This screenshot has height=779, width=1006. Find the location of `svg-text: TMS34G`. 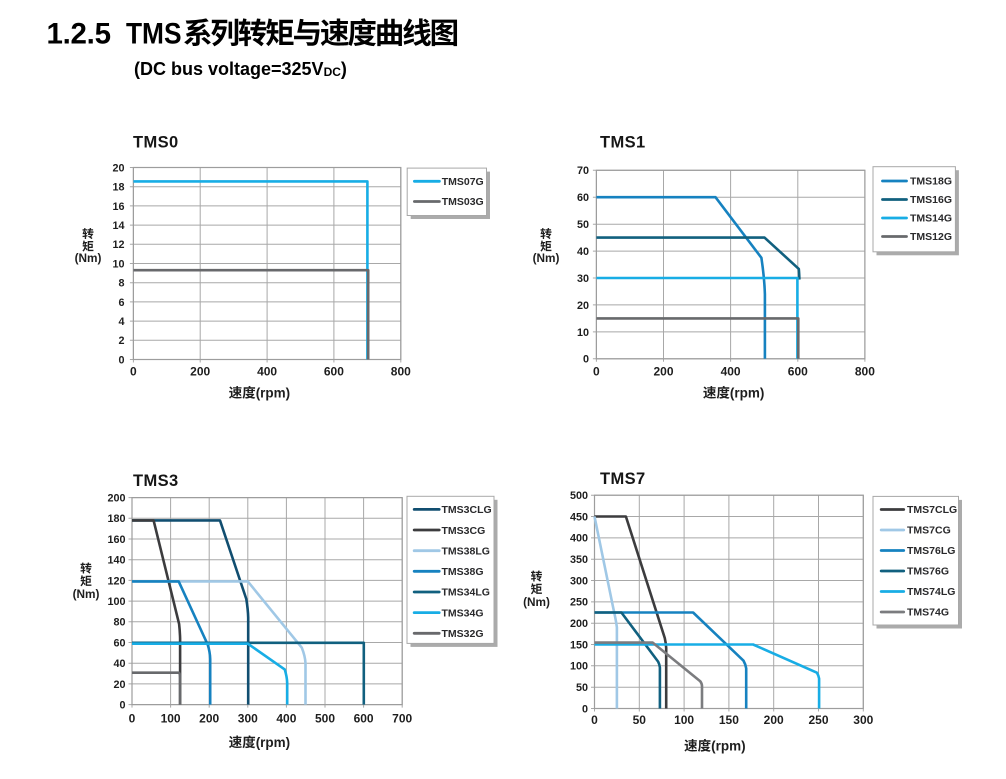

svg-text: TMS34G is located at coordinates (463, 613).